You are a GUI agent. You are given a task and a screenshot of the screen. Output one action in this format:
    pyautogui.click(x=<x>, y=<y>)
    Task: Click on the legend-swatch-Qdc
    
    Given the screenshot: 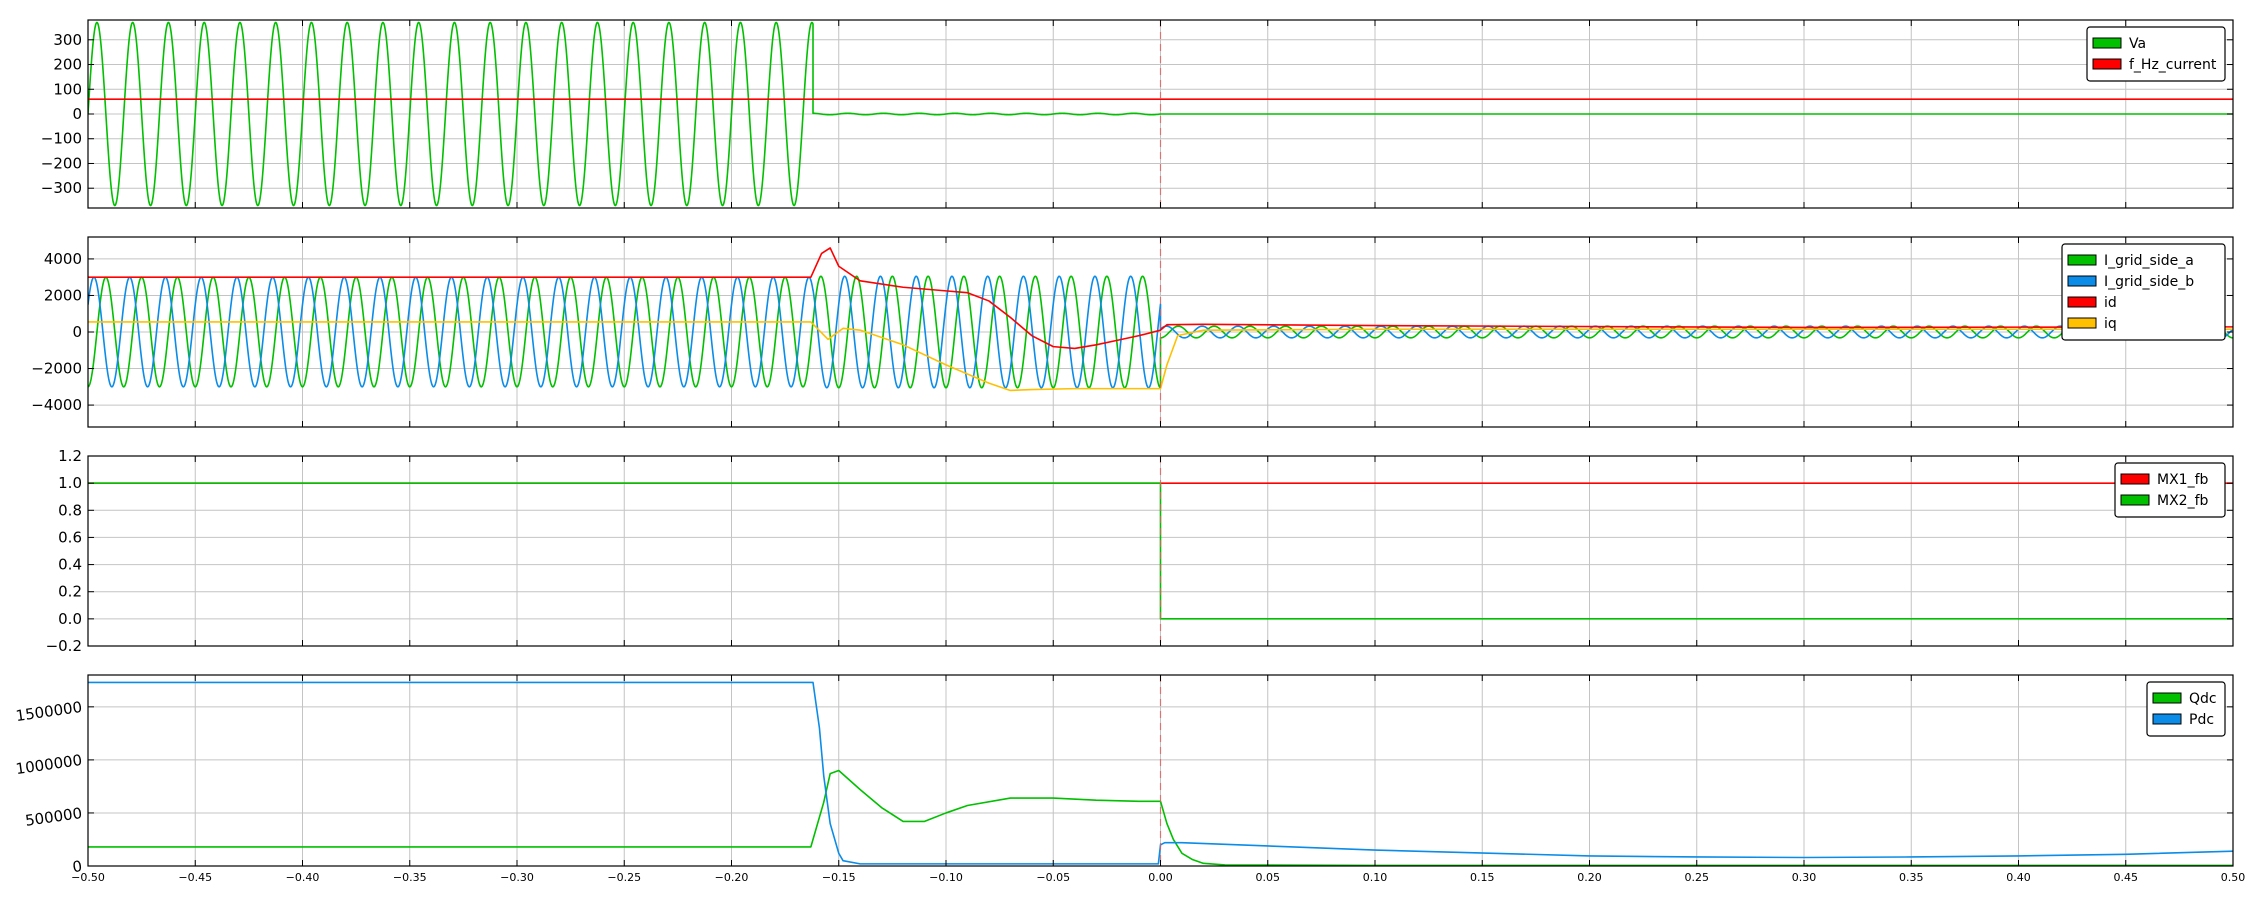 What is the action you would take?
    pyautogui.click(x=2167, y=698)
    